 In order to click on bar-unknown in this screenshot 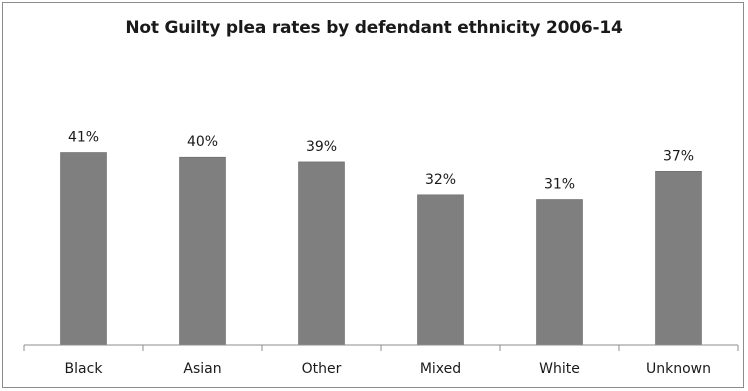, I will do `click(678, 258)`.